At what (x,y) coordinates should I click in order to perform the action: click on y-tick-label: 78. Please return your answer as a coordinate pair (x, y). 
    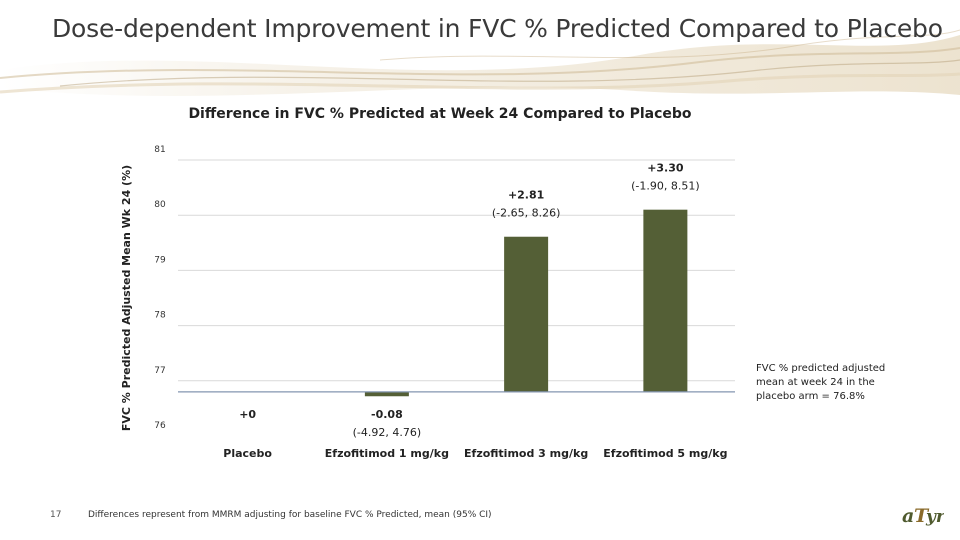
    Looking at the image, I should click on (160, 316).